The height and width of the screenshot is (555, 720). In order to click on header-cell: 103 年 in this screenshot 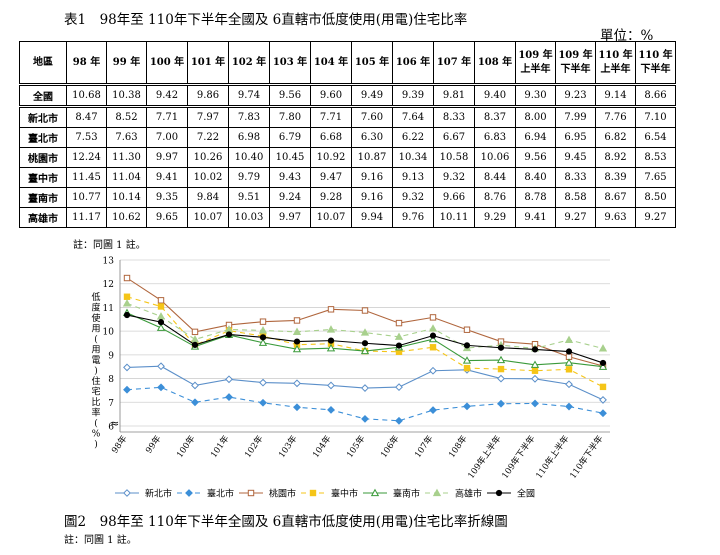, I will do `click(290, 63)`.